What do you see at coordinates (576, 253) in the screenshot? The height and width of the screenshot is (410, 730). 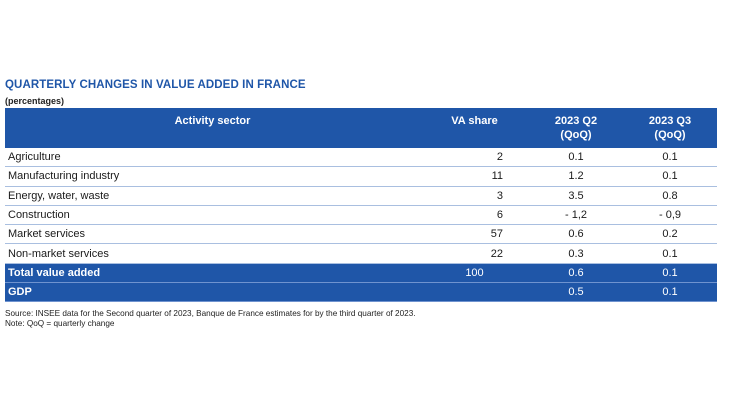 I see `q2-cell: 0.3` at bounding box center [576, 253].